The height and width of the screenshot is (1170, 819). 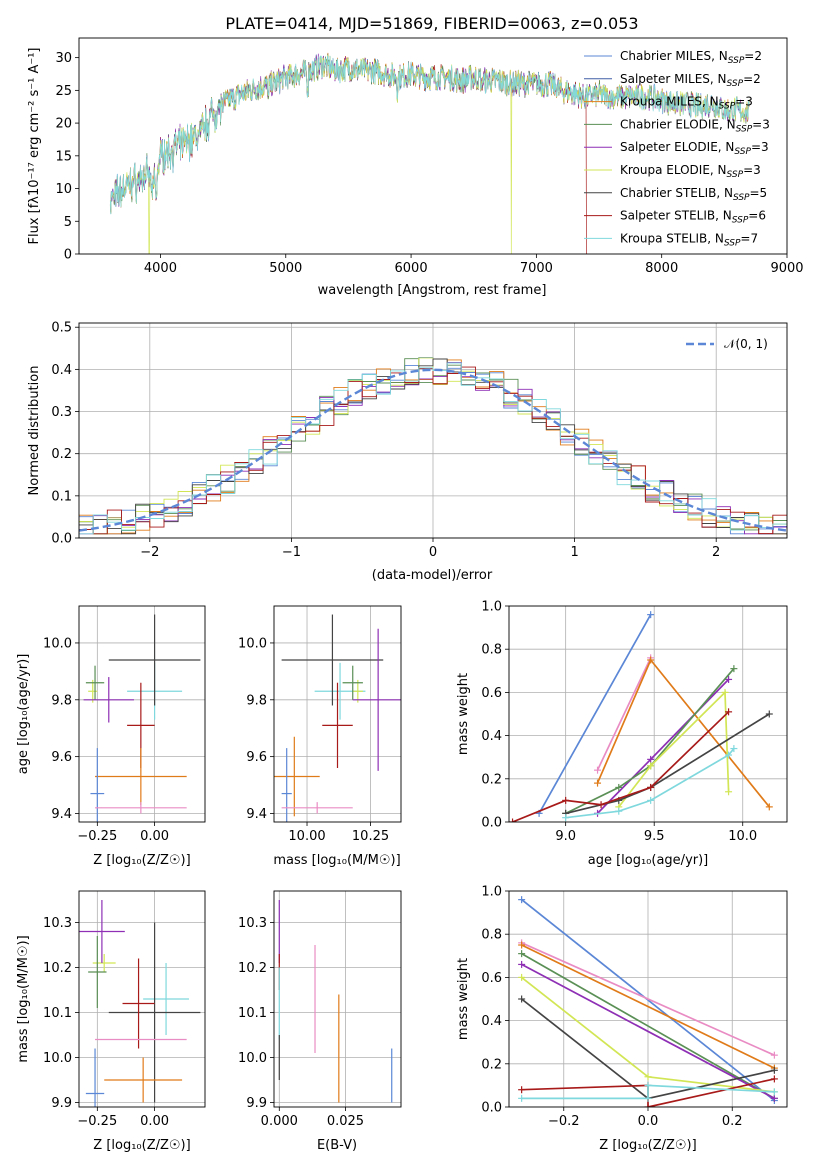 What do you see at coordinates (432, 575) in the screenshot?
I see `residuals-xlabel: (data-model)/error` at bounding box center [432, 575].